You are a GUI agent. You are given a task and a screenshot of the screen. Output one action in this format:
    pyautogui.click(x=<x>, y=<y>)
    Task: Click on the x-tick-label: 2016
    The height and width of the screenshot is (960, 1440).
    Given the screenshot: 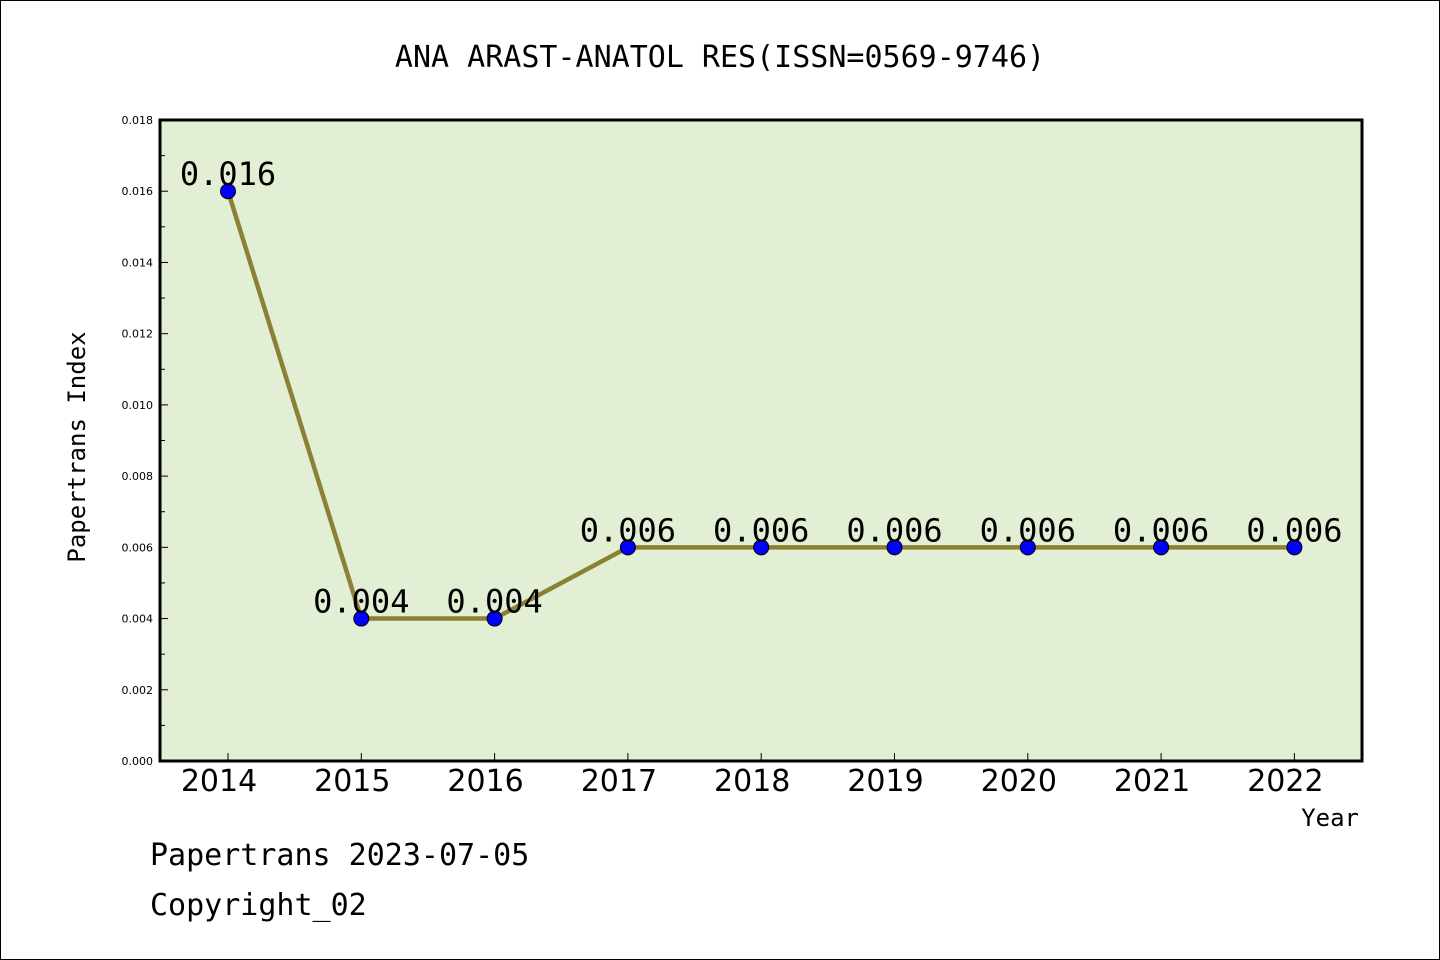 What is the action you would take?
    pyautogui.click(x=485, y=781)
    